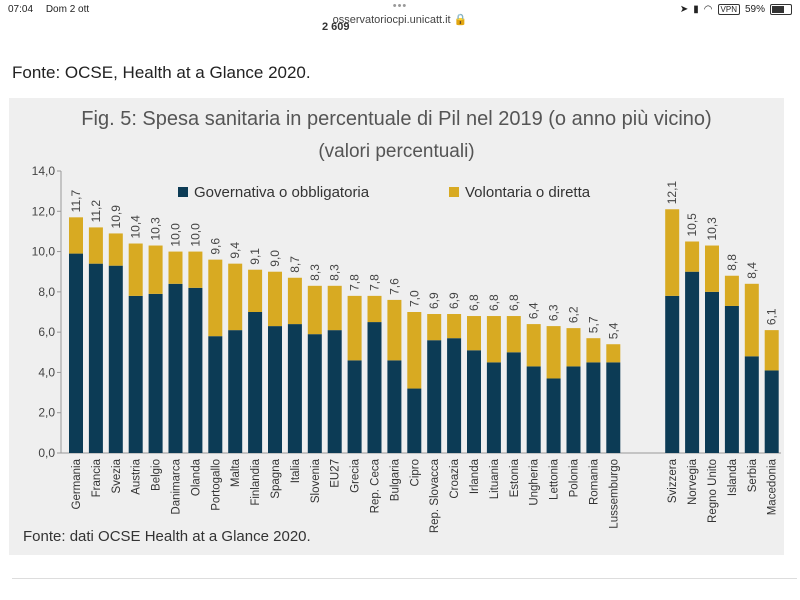 The height and width of the screenshot is (600, 800). Describe the element at coordinates (76, 201) in the screenshot. I see `bar-value-label: 11,7` at that location.